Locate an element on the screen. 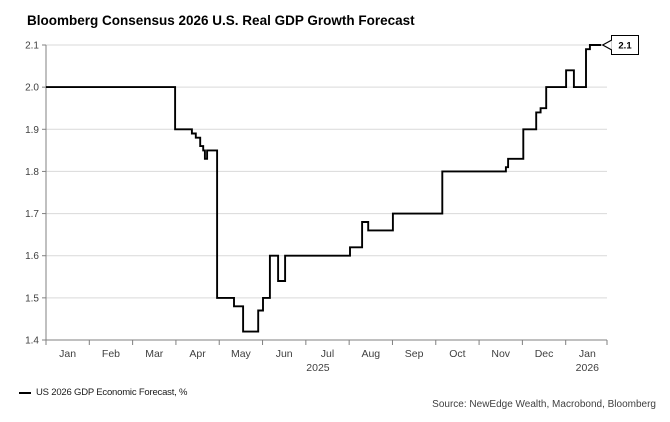  y-tick-label: 1.9 is located at coordinates (32, 130).